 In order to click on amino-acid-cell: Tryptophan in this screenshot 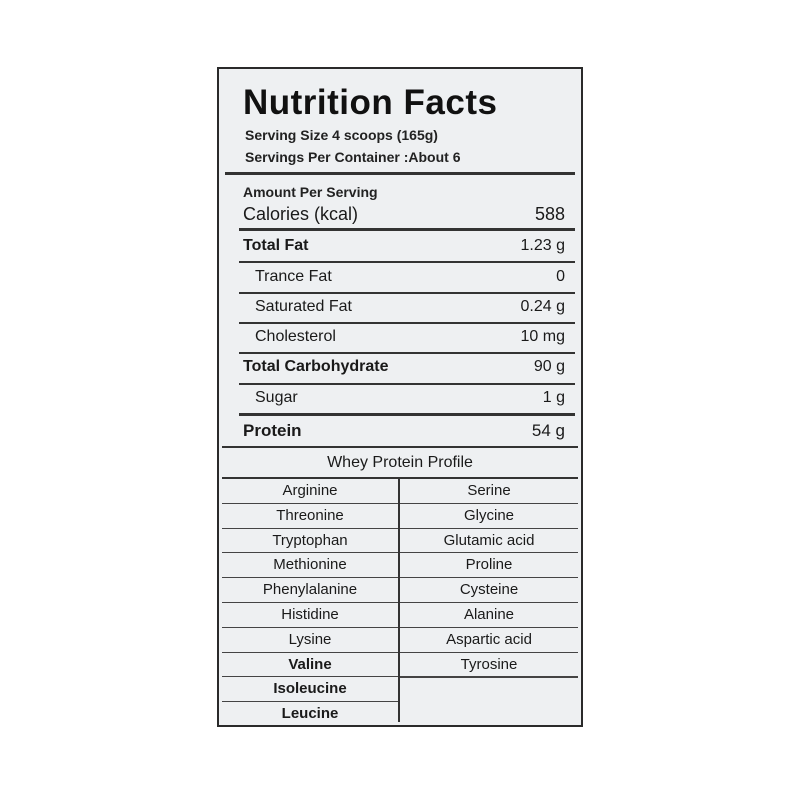, I will do `click(310, 541)`.